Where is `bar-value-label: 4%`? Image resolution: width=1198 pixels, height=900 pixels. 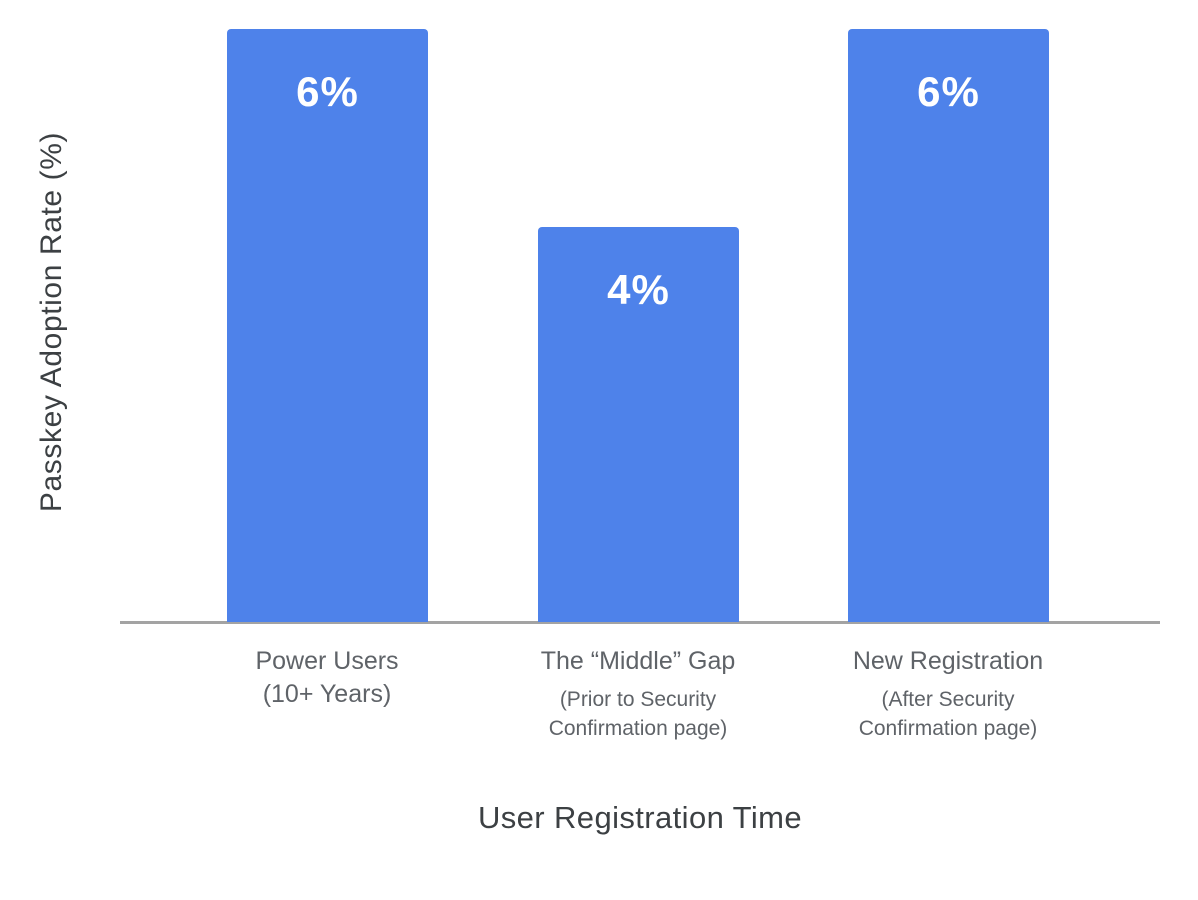 bar-value-label: 4% is located at coordinates (638, 289).